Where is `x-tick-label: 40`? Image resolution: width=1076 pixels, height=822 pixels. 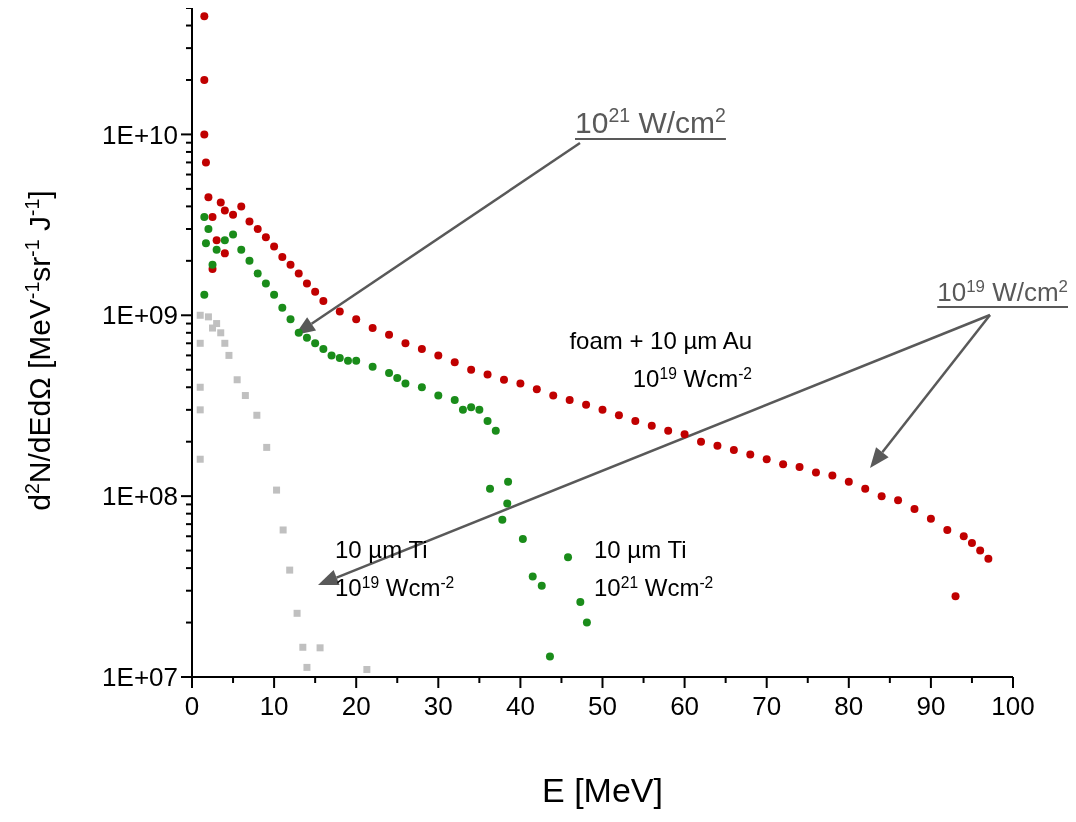
x-tick-label: 40 is located at coordinates (520, 706).